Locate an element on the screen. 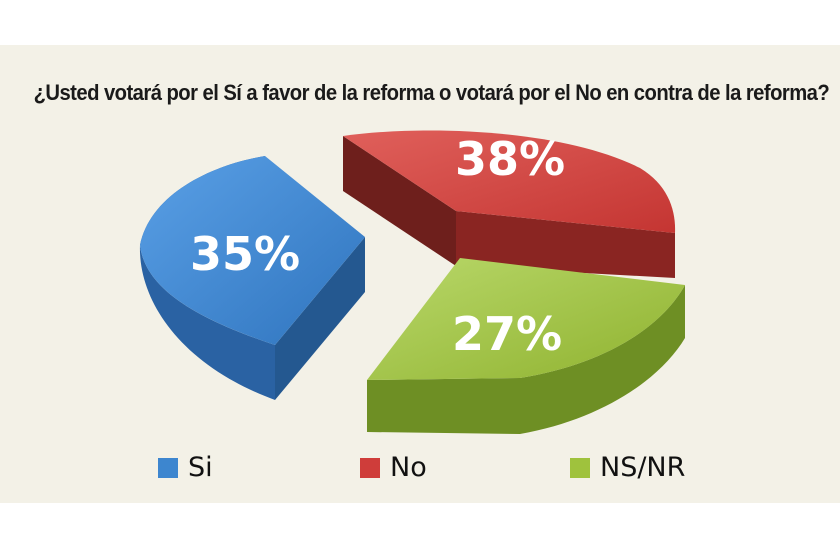  pie-slice-si is located at coordinates (252, 278).